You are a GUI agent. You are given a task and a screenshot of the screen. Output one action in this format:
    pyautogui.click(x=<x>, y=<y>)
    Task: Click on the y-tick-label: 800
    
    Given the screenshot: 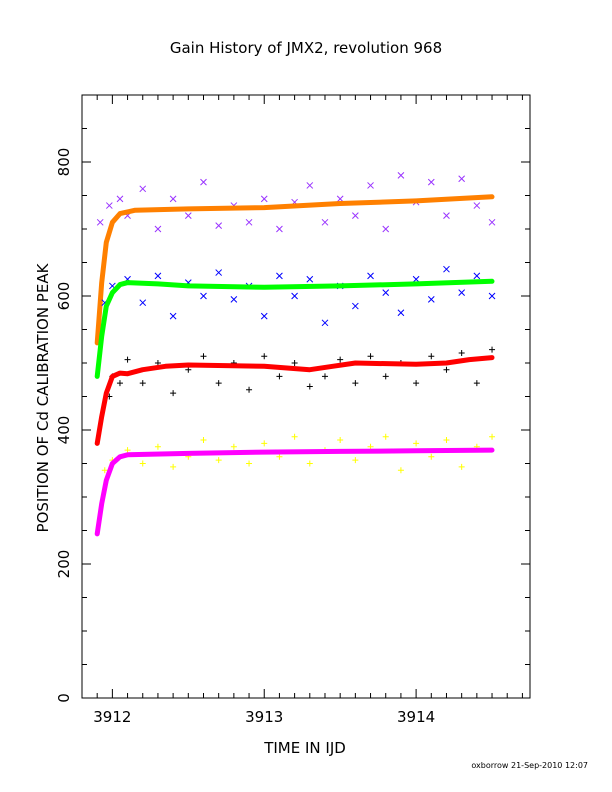 What is the action you would take?
    pyautogui.click(x=64, y=162)
    